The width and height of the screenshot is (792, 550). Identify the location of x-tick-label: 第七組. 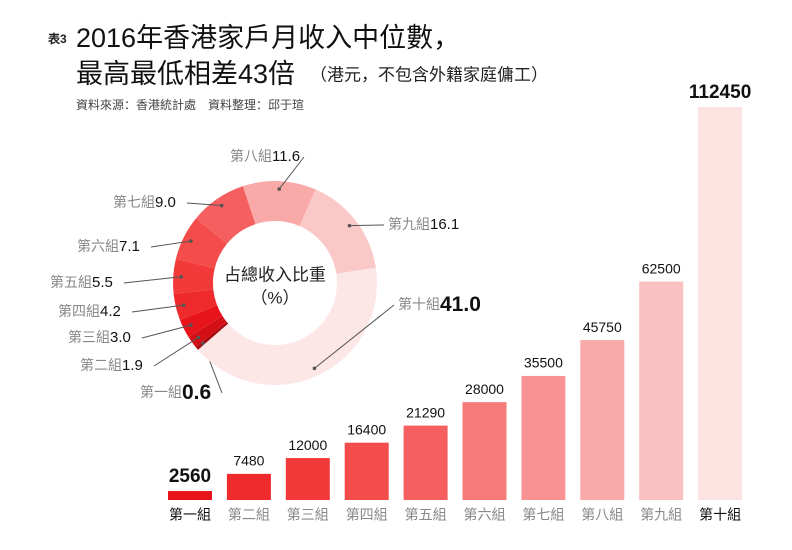
(543, 515).